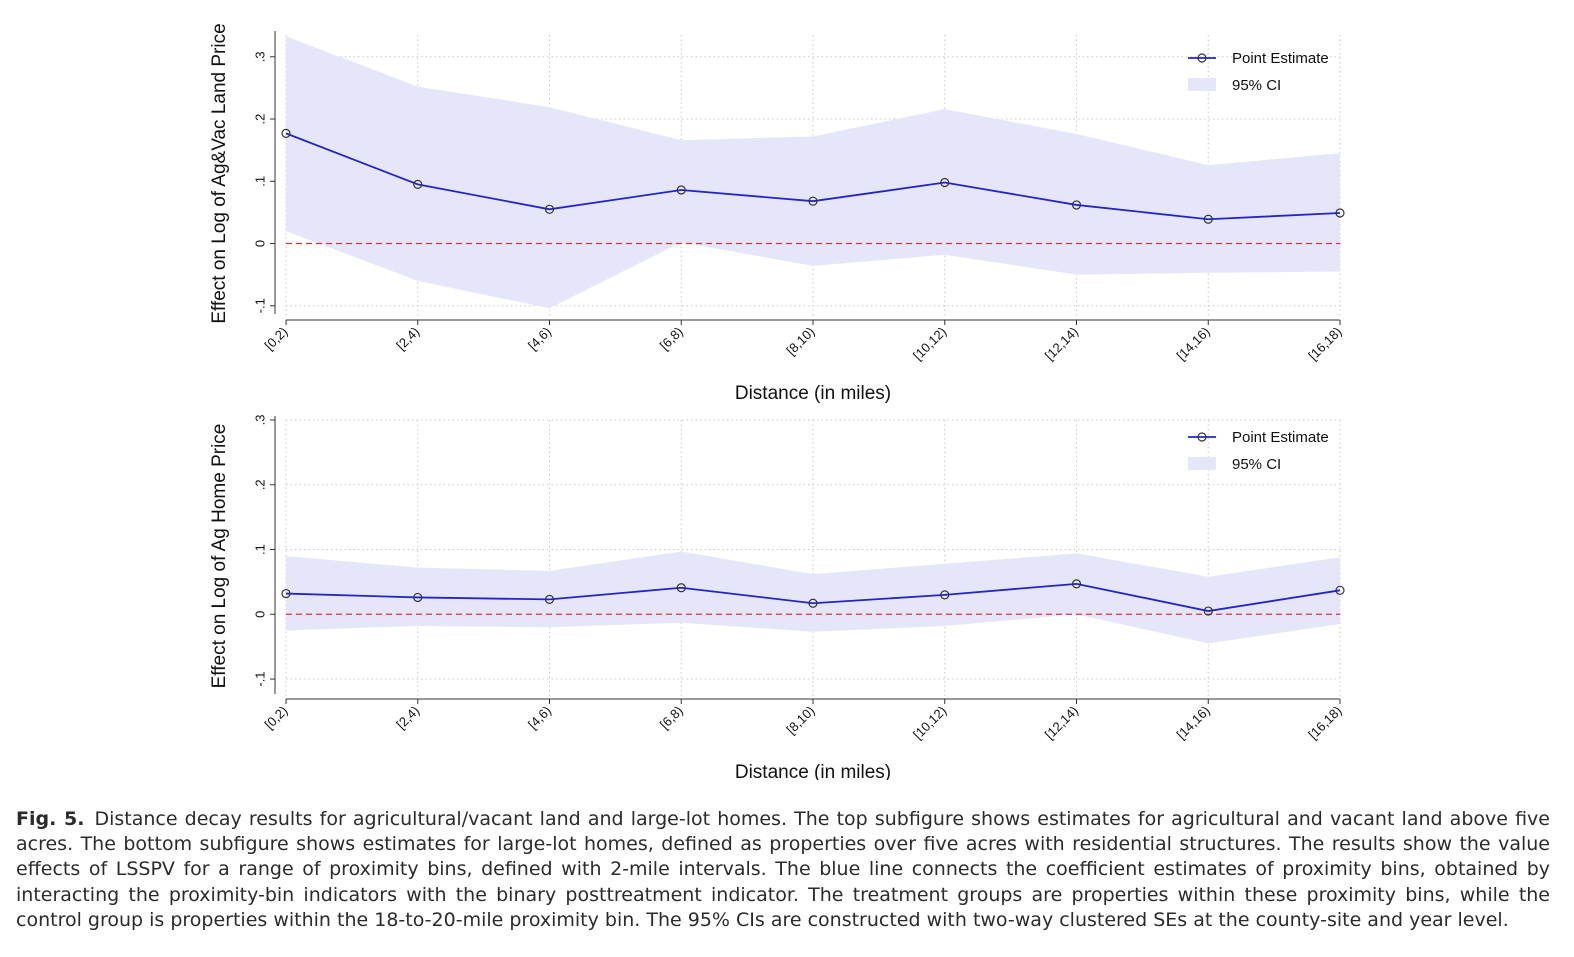 The image size is (1574, 957). I want to click on ci-band, so click(813, 597).